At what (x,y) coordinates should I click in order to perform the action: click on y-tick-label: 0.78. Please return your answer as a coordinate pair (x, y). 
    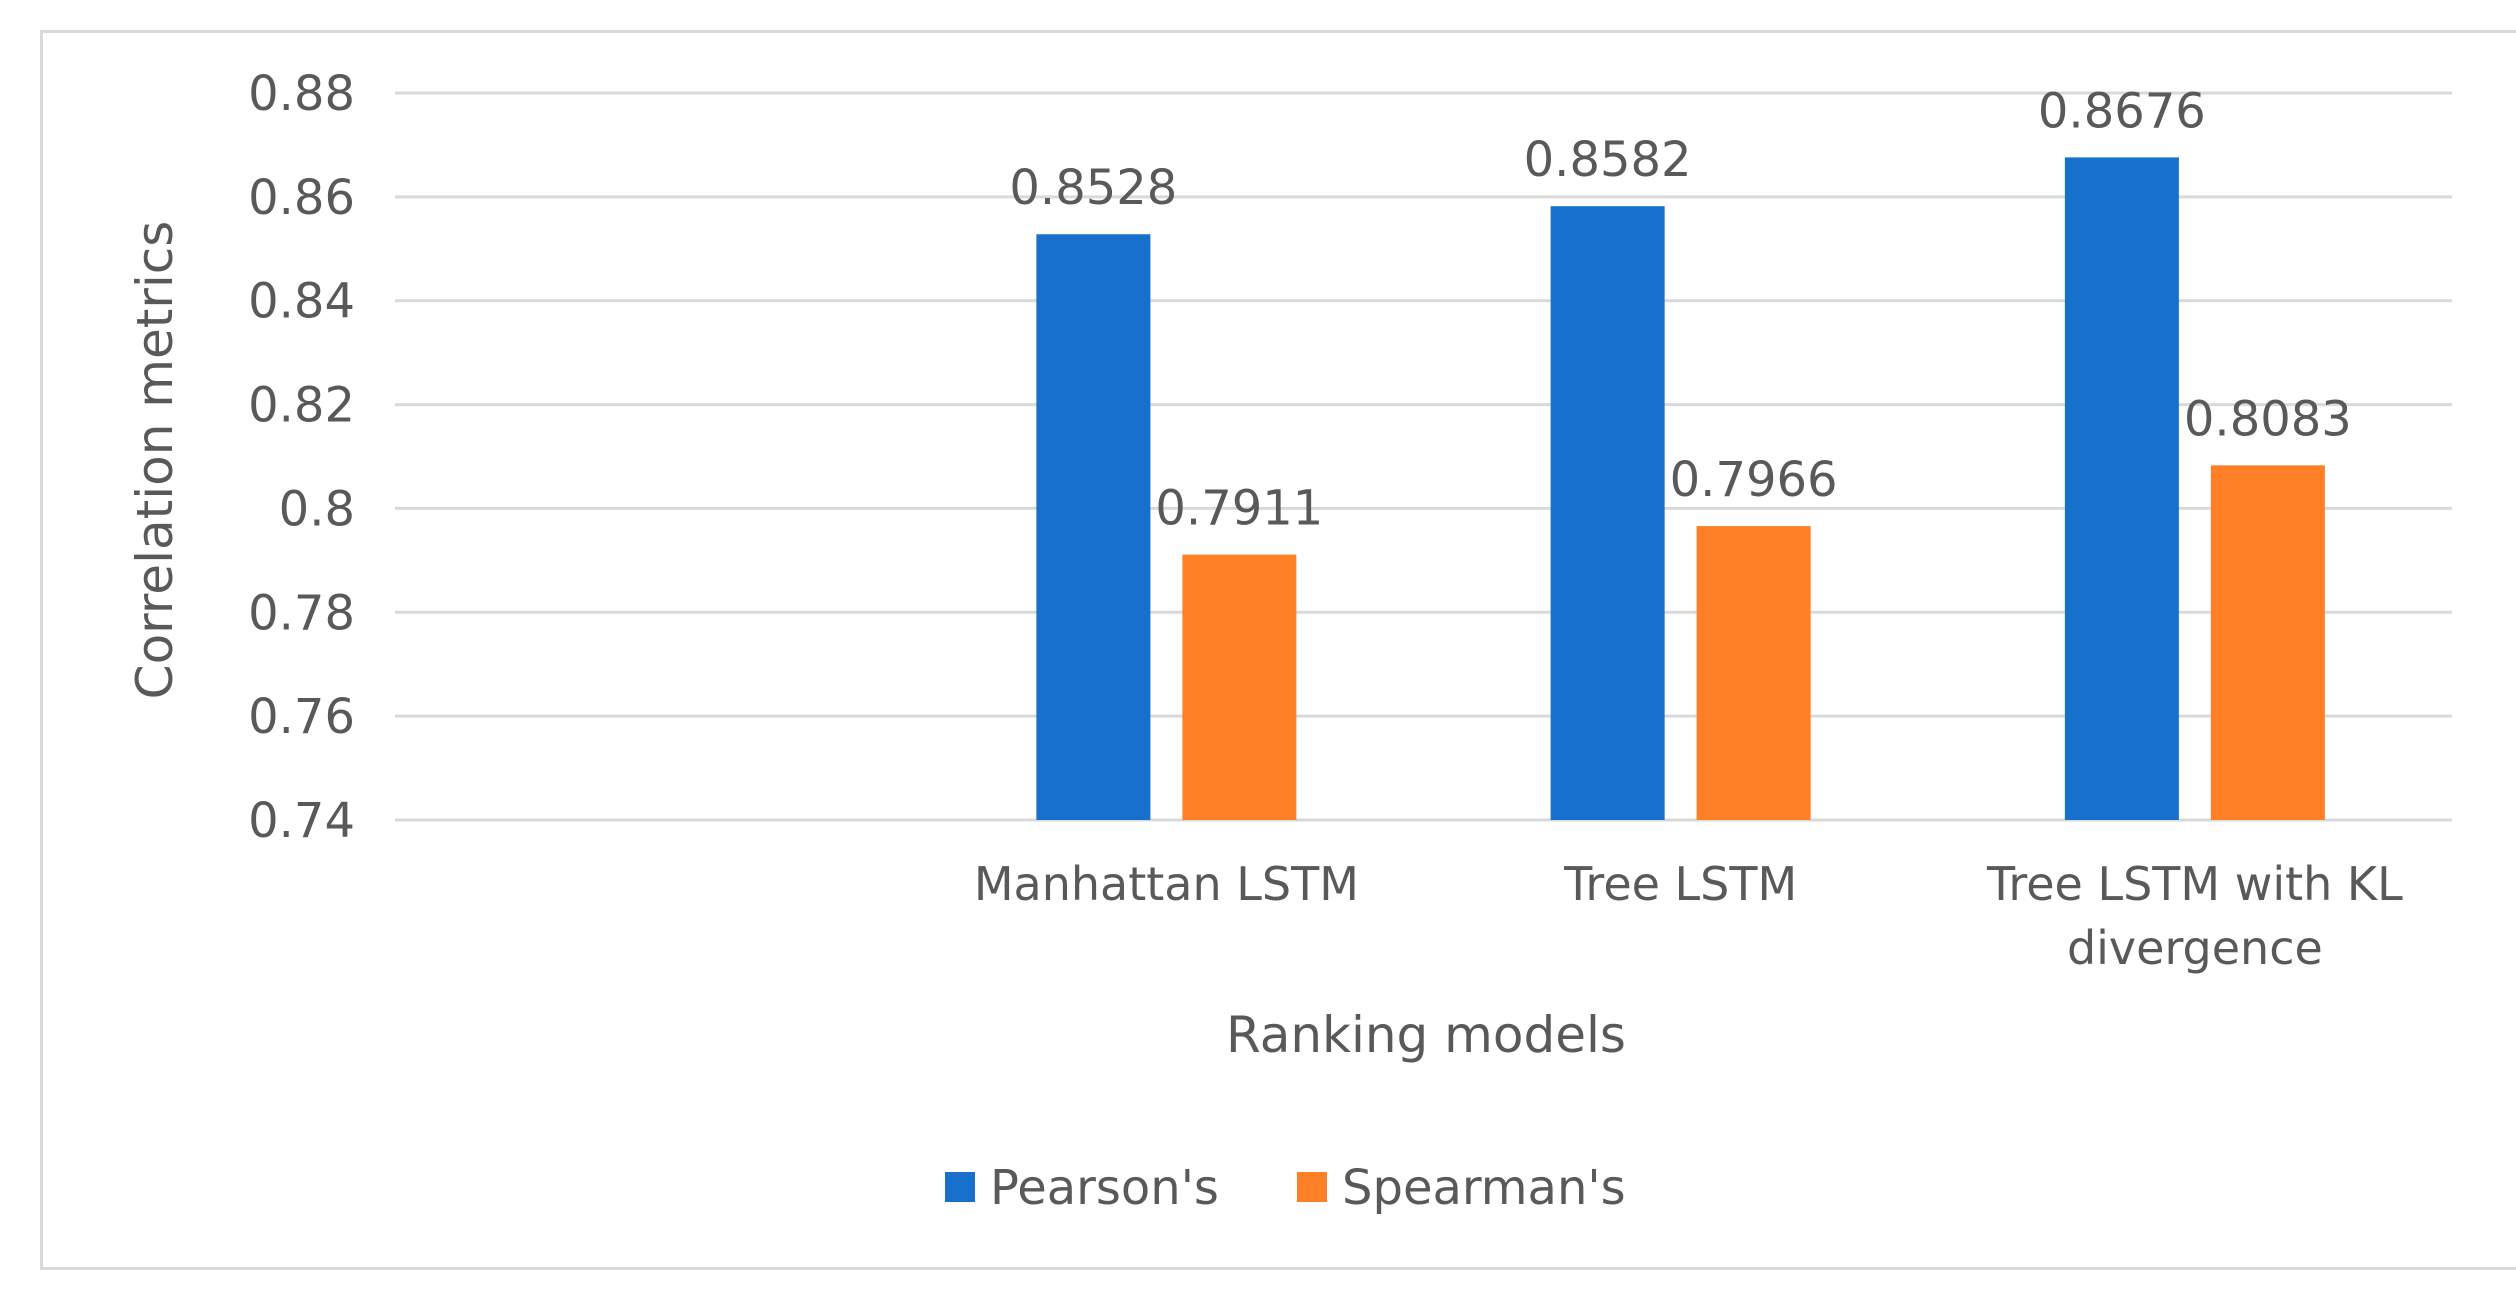
    Looking at the image, I should click on (301, 613).